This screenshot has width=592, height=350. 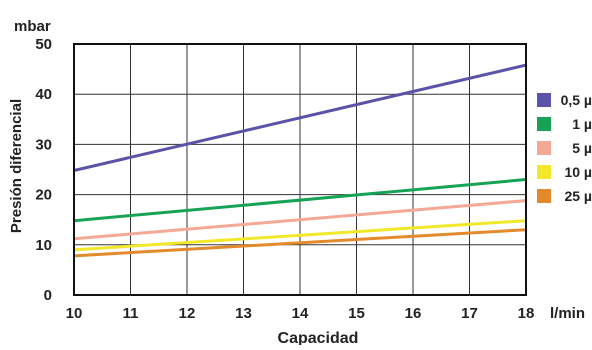 What do you see at coordinates (16, 166) in the screenshot?
I see `y-axis-label: Presión diferencial` at bounding box center [16, 166].